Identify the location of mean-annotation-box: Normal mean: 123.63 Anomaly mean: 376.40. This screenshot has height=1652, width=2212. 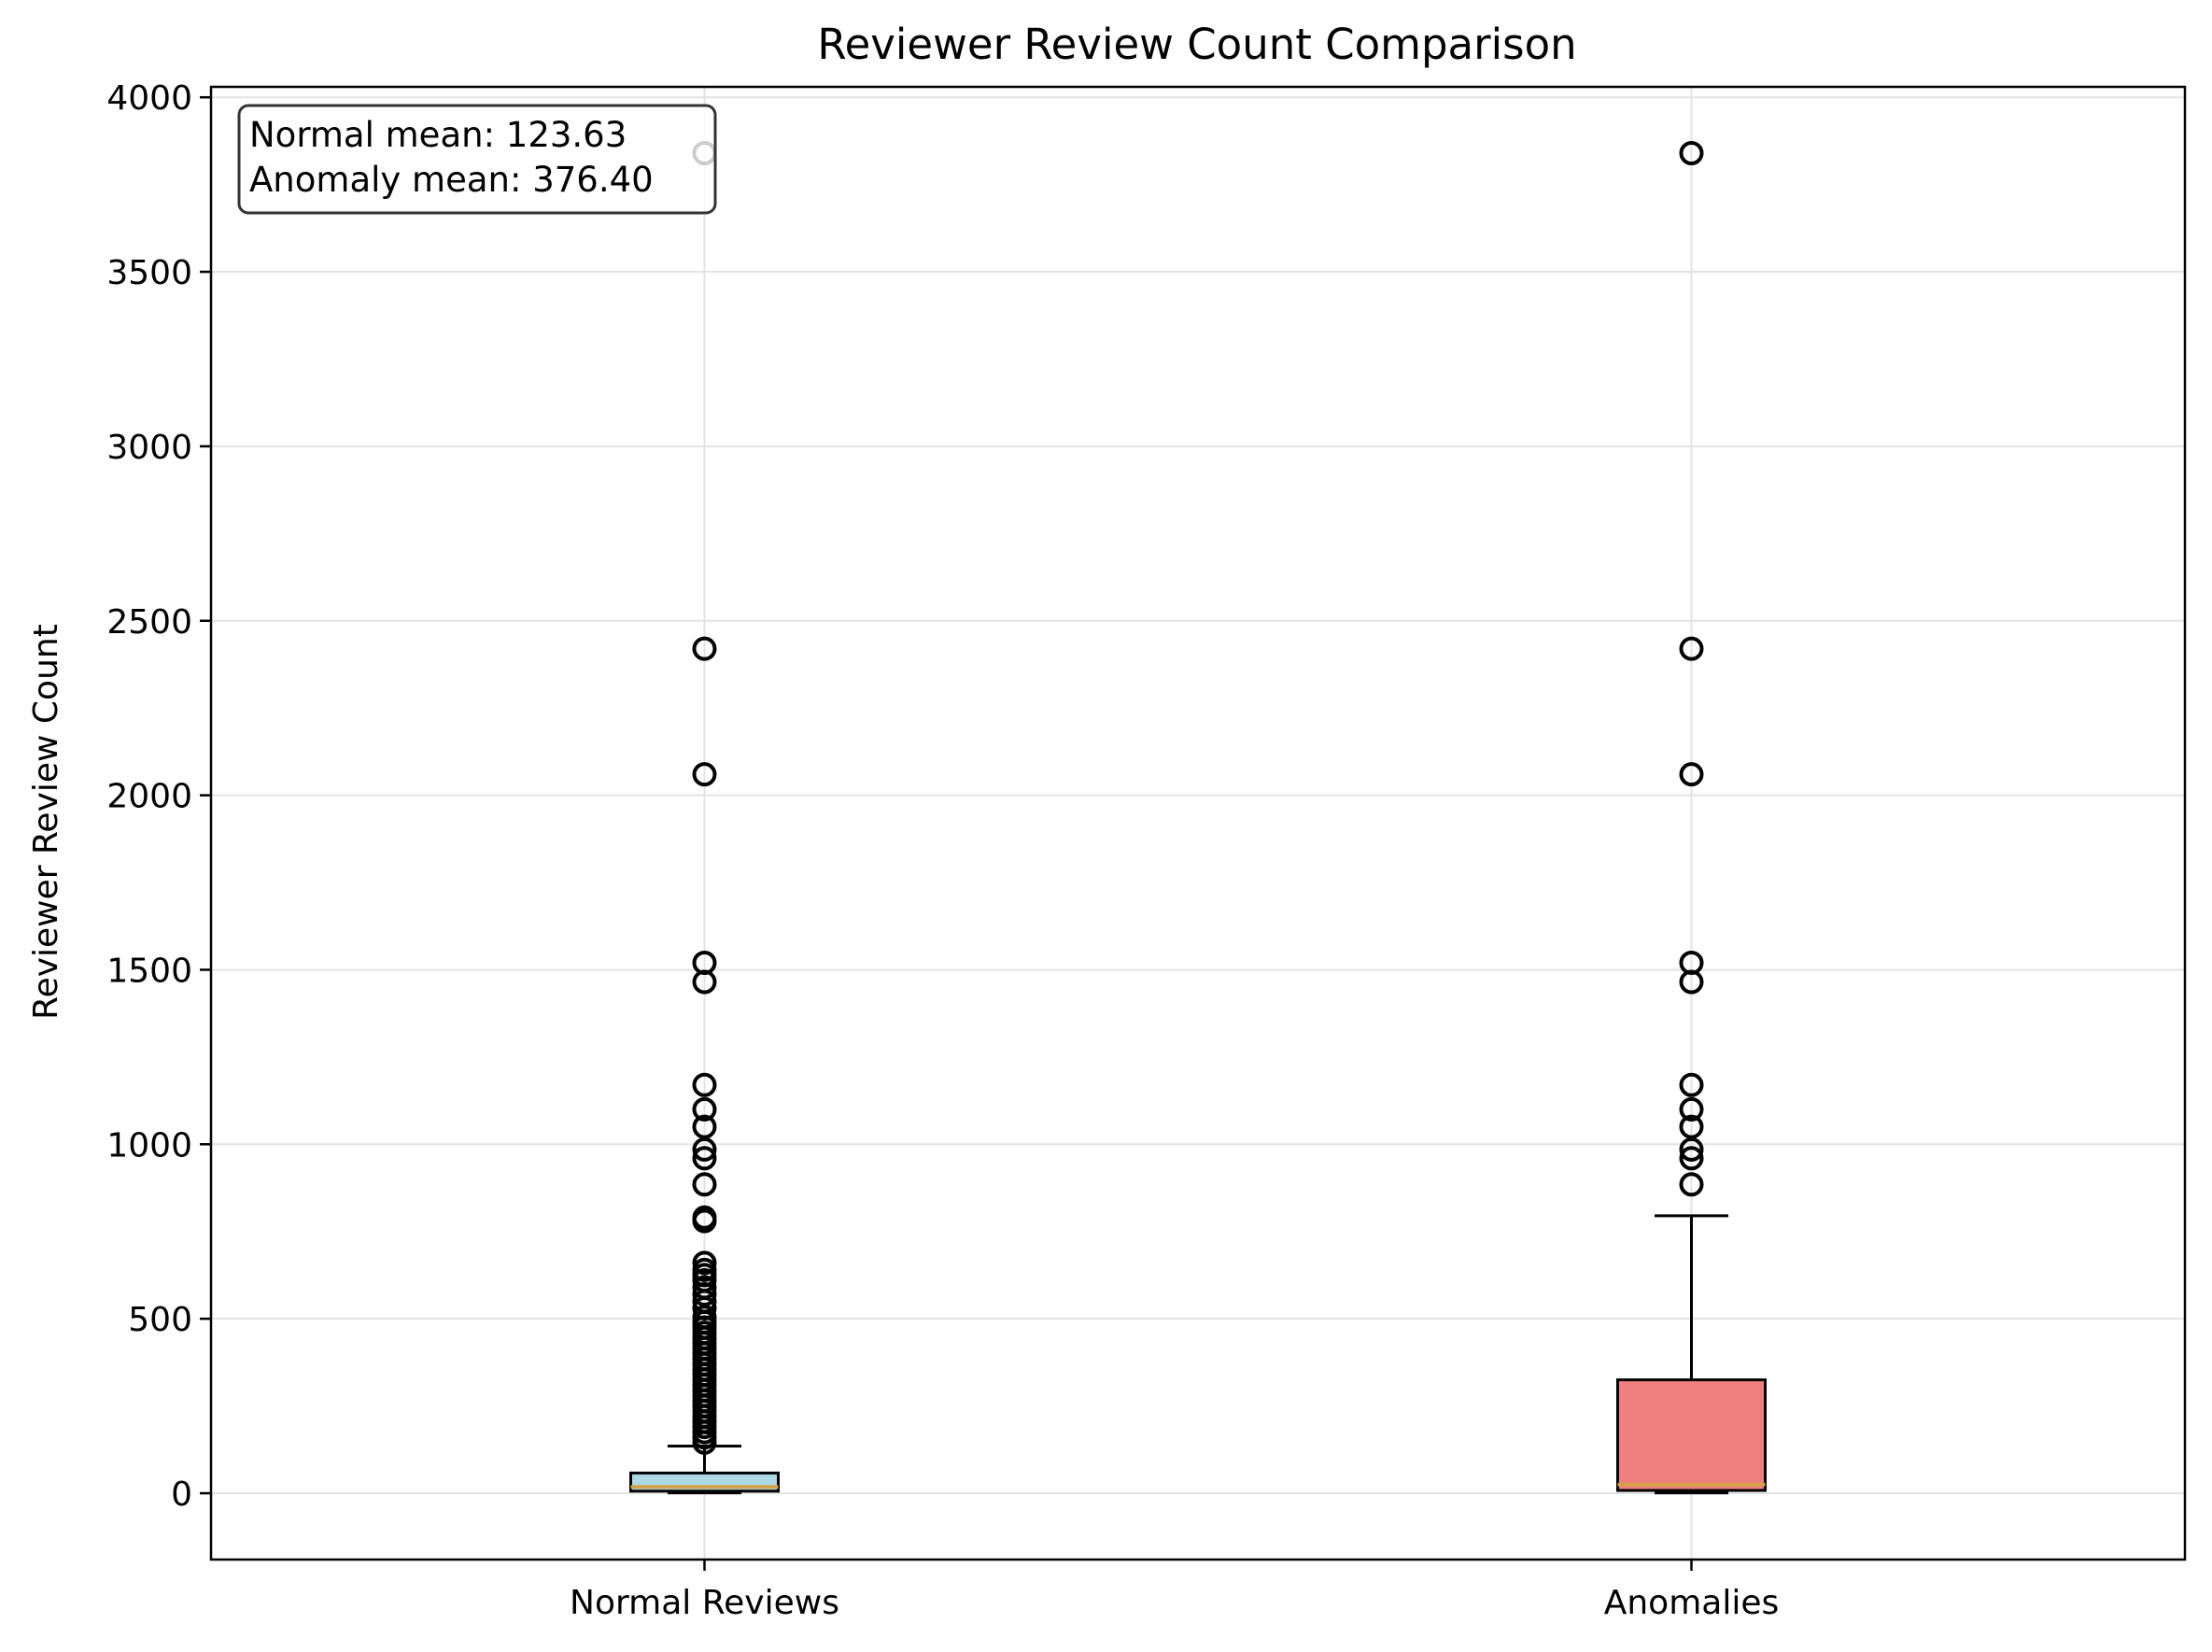
(477, 159).